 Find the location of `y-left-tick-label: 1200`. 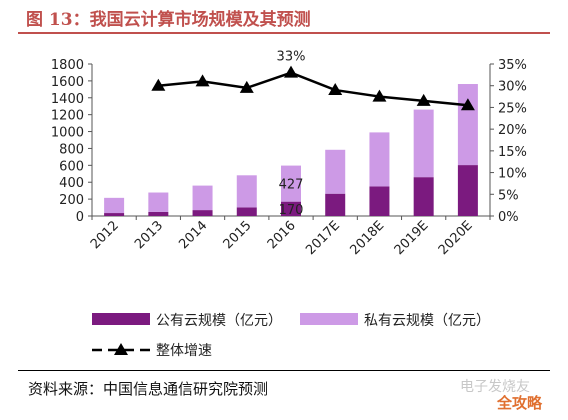

y-left-tick-label: 1200 is located at coordinates (67, 116).